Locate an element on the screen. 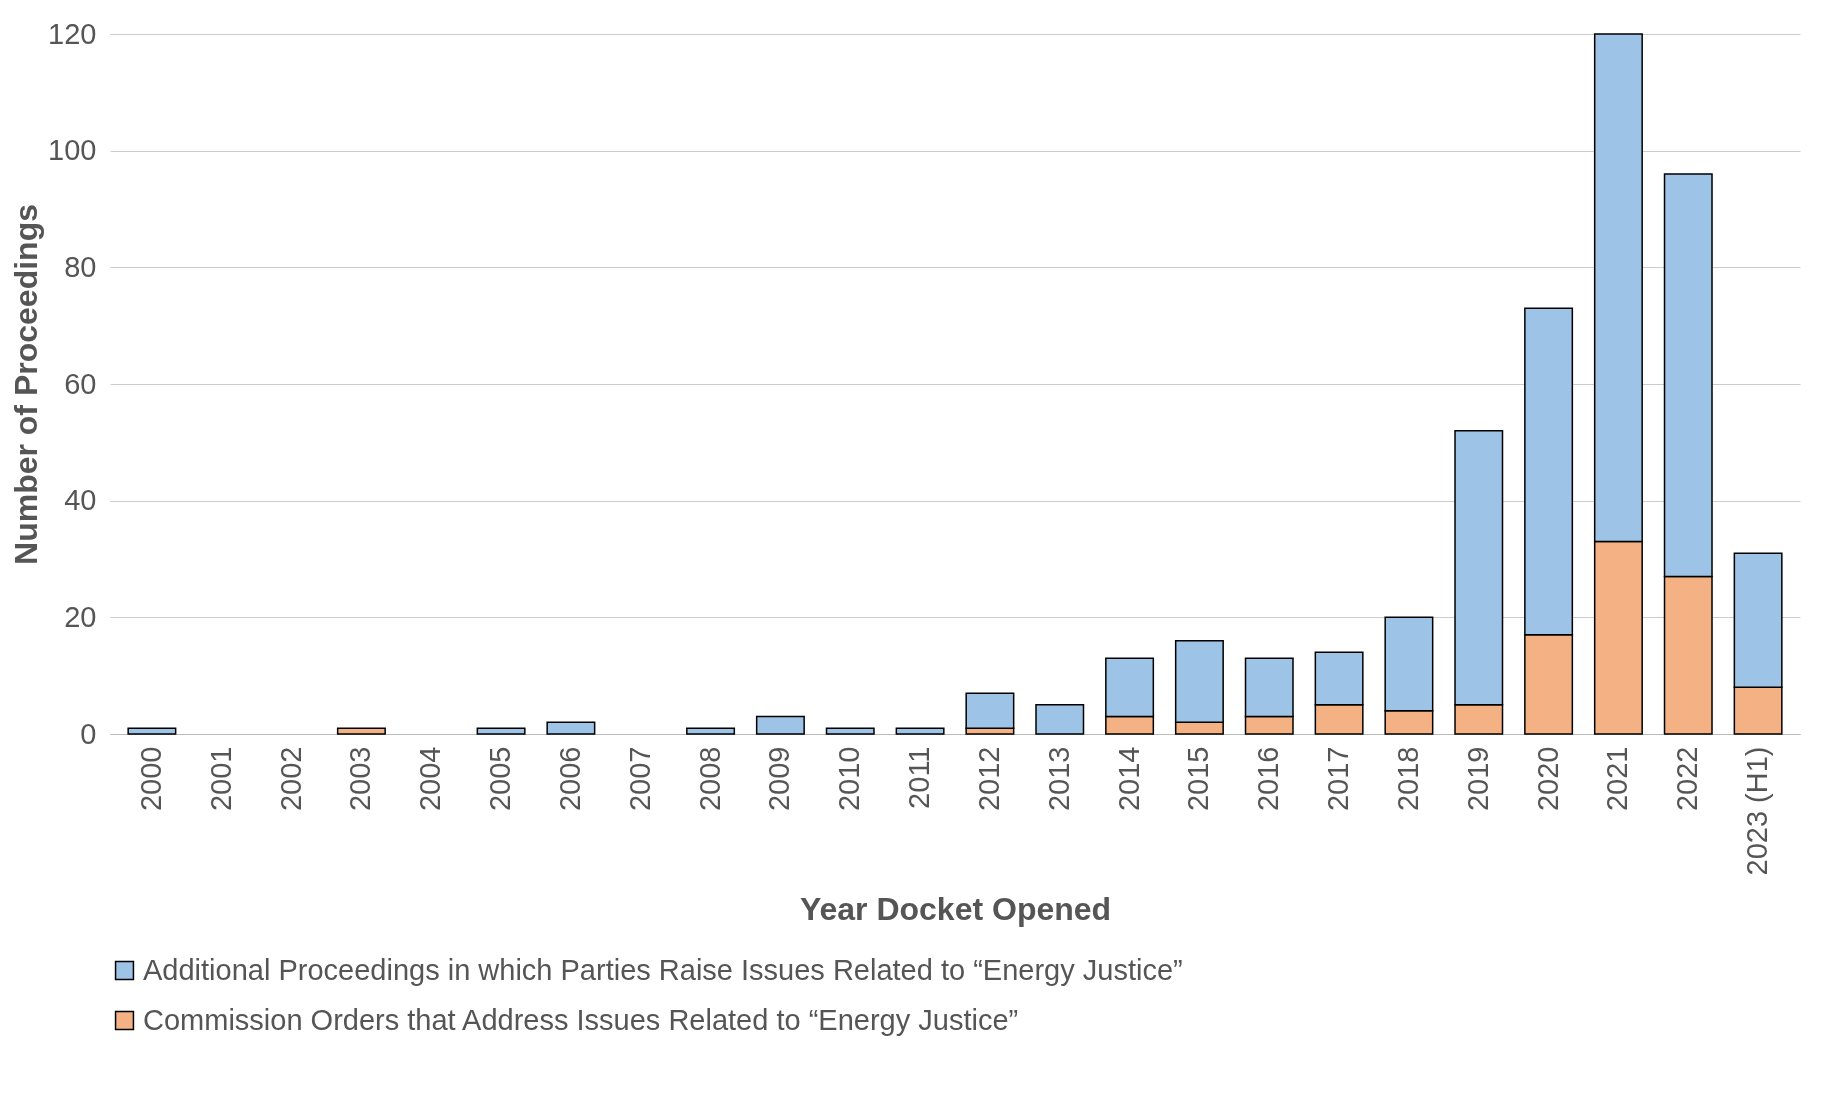  x-tick-label: 2004 is located at coordinates (430, 779).